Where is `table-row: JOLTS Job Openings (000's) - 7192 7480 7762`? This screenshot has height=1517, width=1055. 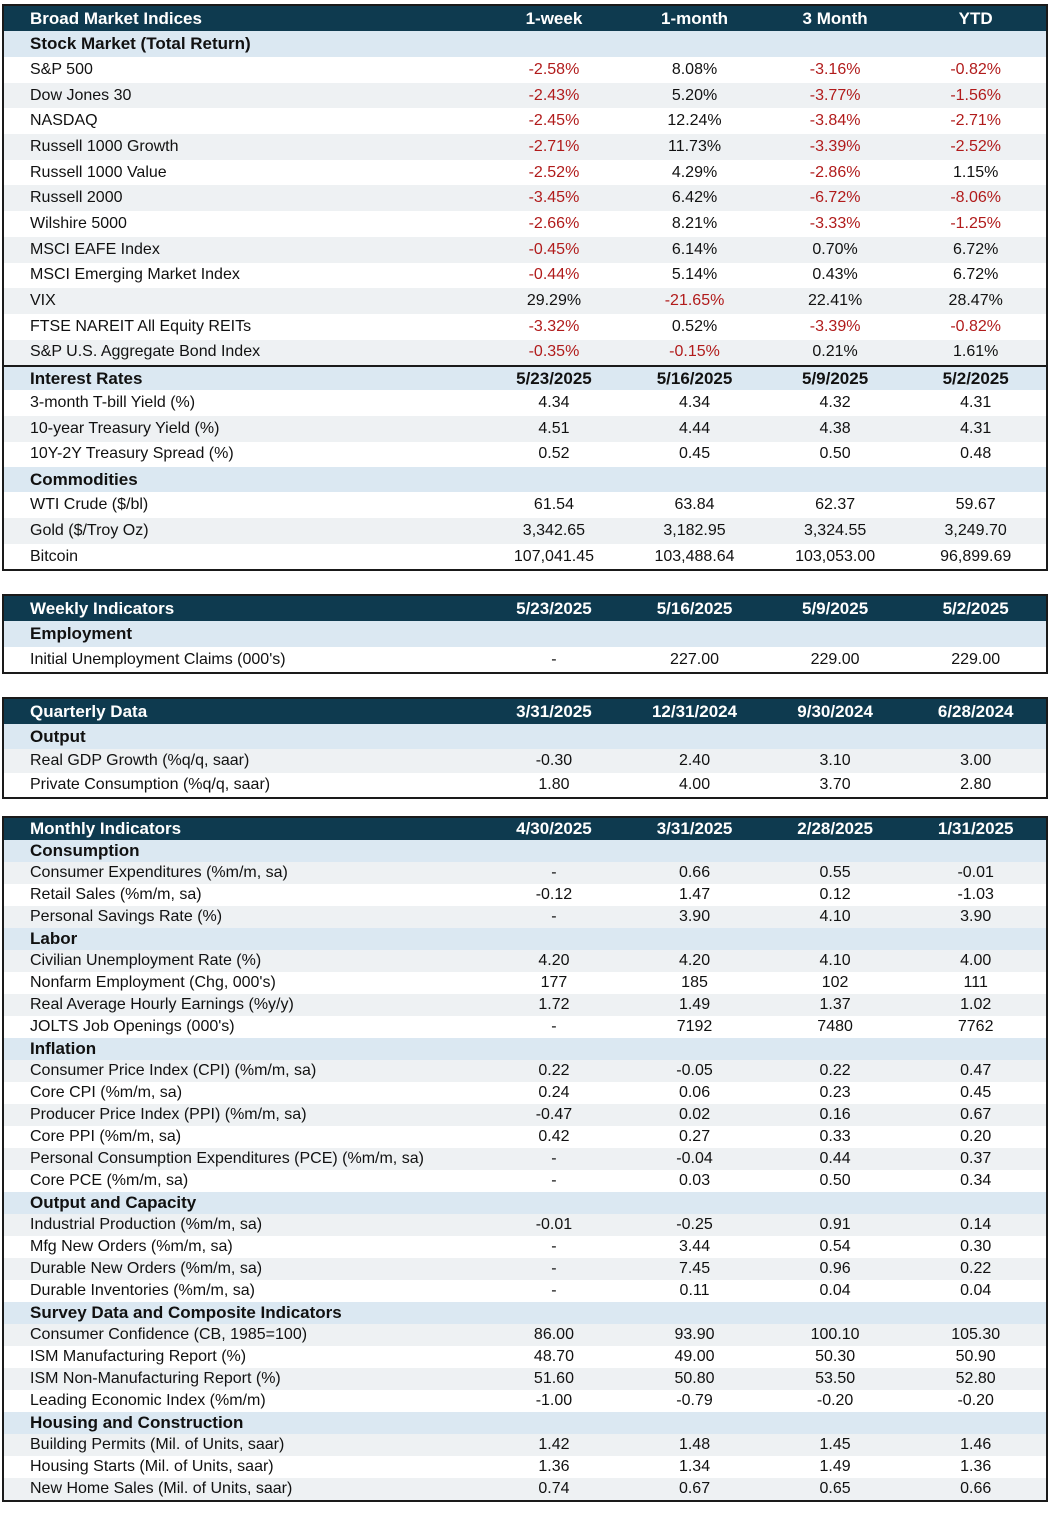 table-row: JOLTS Job Openings (000's) - 7192 7480 7762 is located at coordinates (525, 1027).